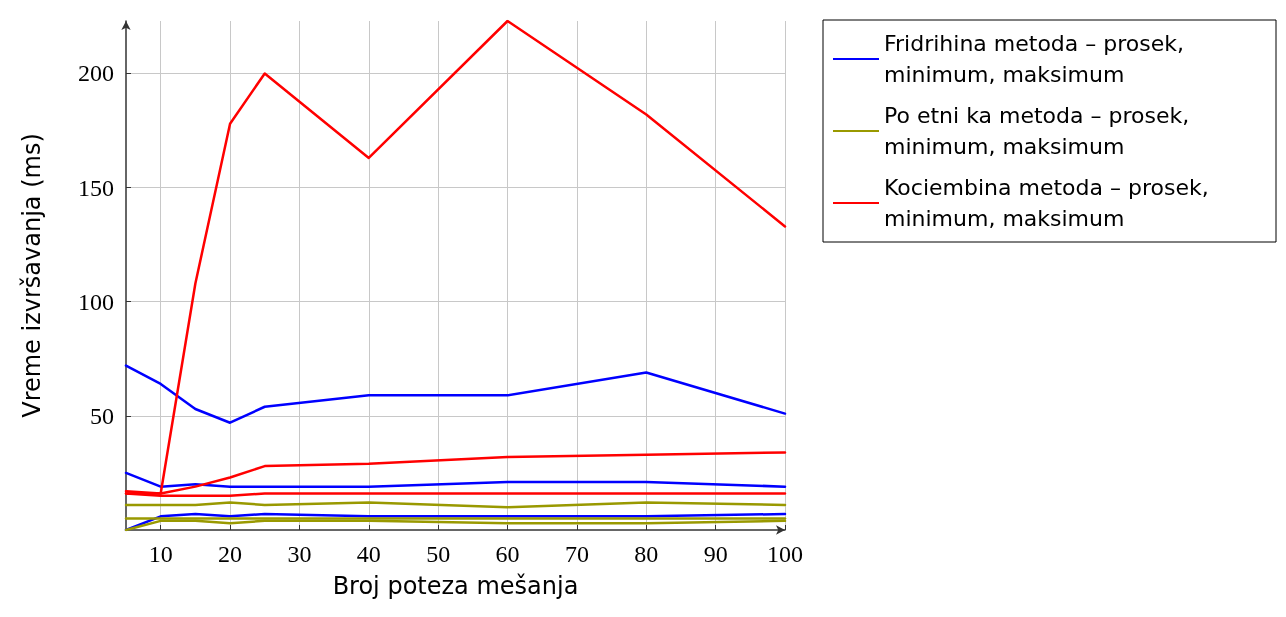 This screenshot has width=1286, height=617. Describe the element at coordinates (96, 301) in the screenshot. I see `y-tick-label: 100` at that location.